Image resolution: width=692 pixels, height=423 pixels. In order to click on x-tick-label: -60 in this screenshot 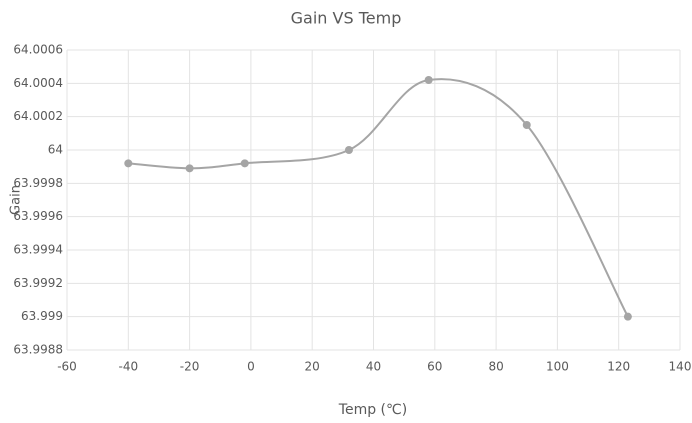, I will do `click(67, 367)`.